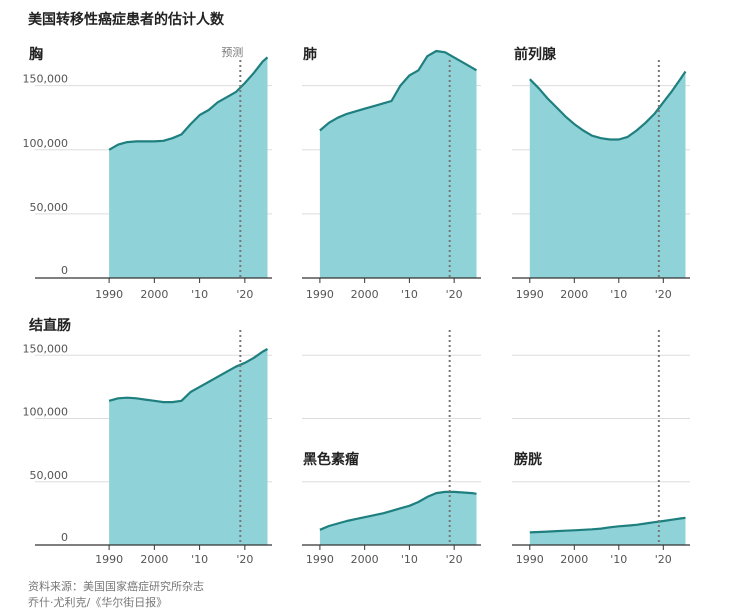 This screenshot has height=613, width=732. I want to click on x-tick-label-4-3: '20, so click(454, 559).